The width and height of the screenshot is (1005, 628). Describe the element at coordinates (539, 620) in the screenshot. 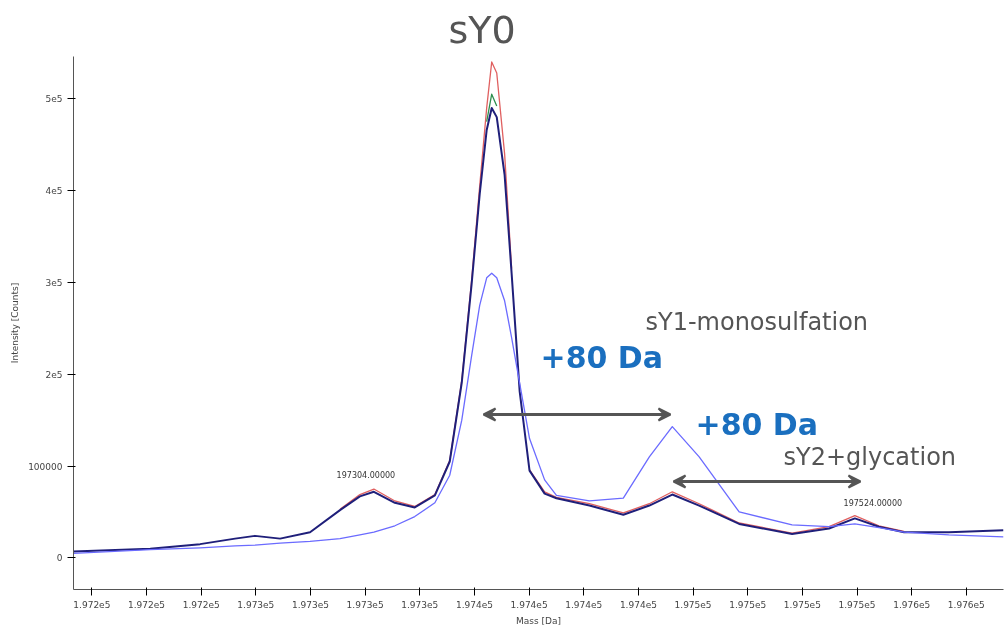

I see `x-axis-title: Mass [Da]` at that location.